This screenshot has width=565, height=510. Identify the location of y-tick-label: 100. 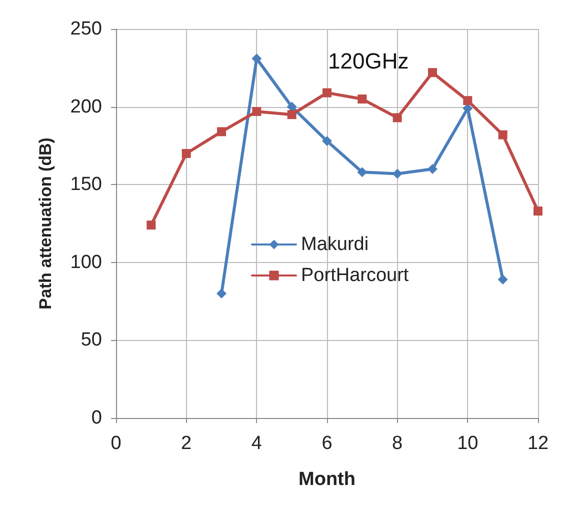
(86, 262).